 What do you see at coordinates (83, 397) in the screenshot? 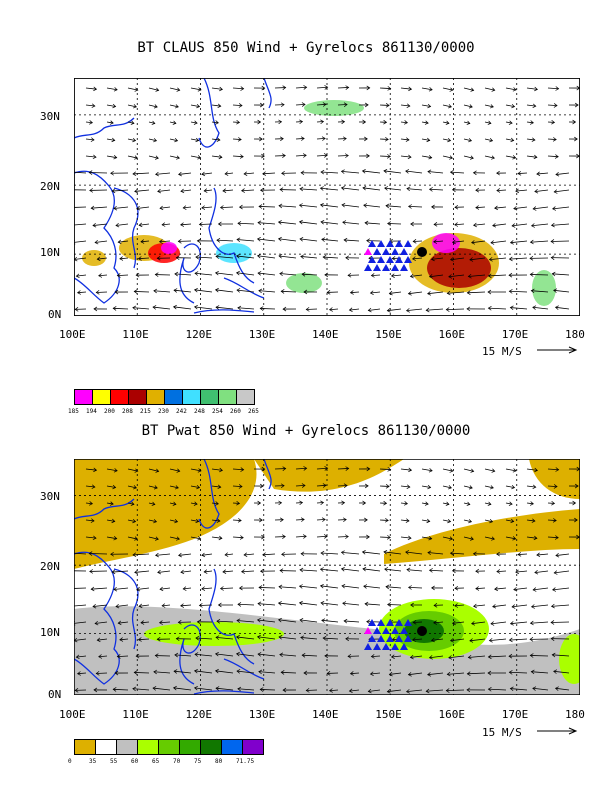
I see `colorbar-swatch` at bounding box center [83, 397].